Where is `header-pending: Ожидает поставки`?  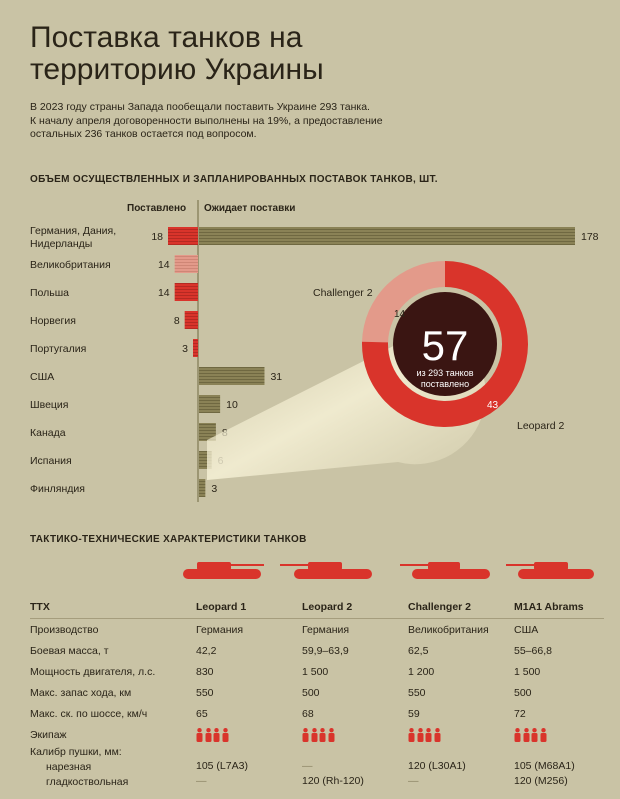 header-pending: Ожидает поставки is located at coordinates (249, 208).